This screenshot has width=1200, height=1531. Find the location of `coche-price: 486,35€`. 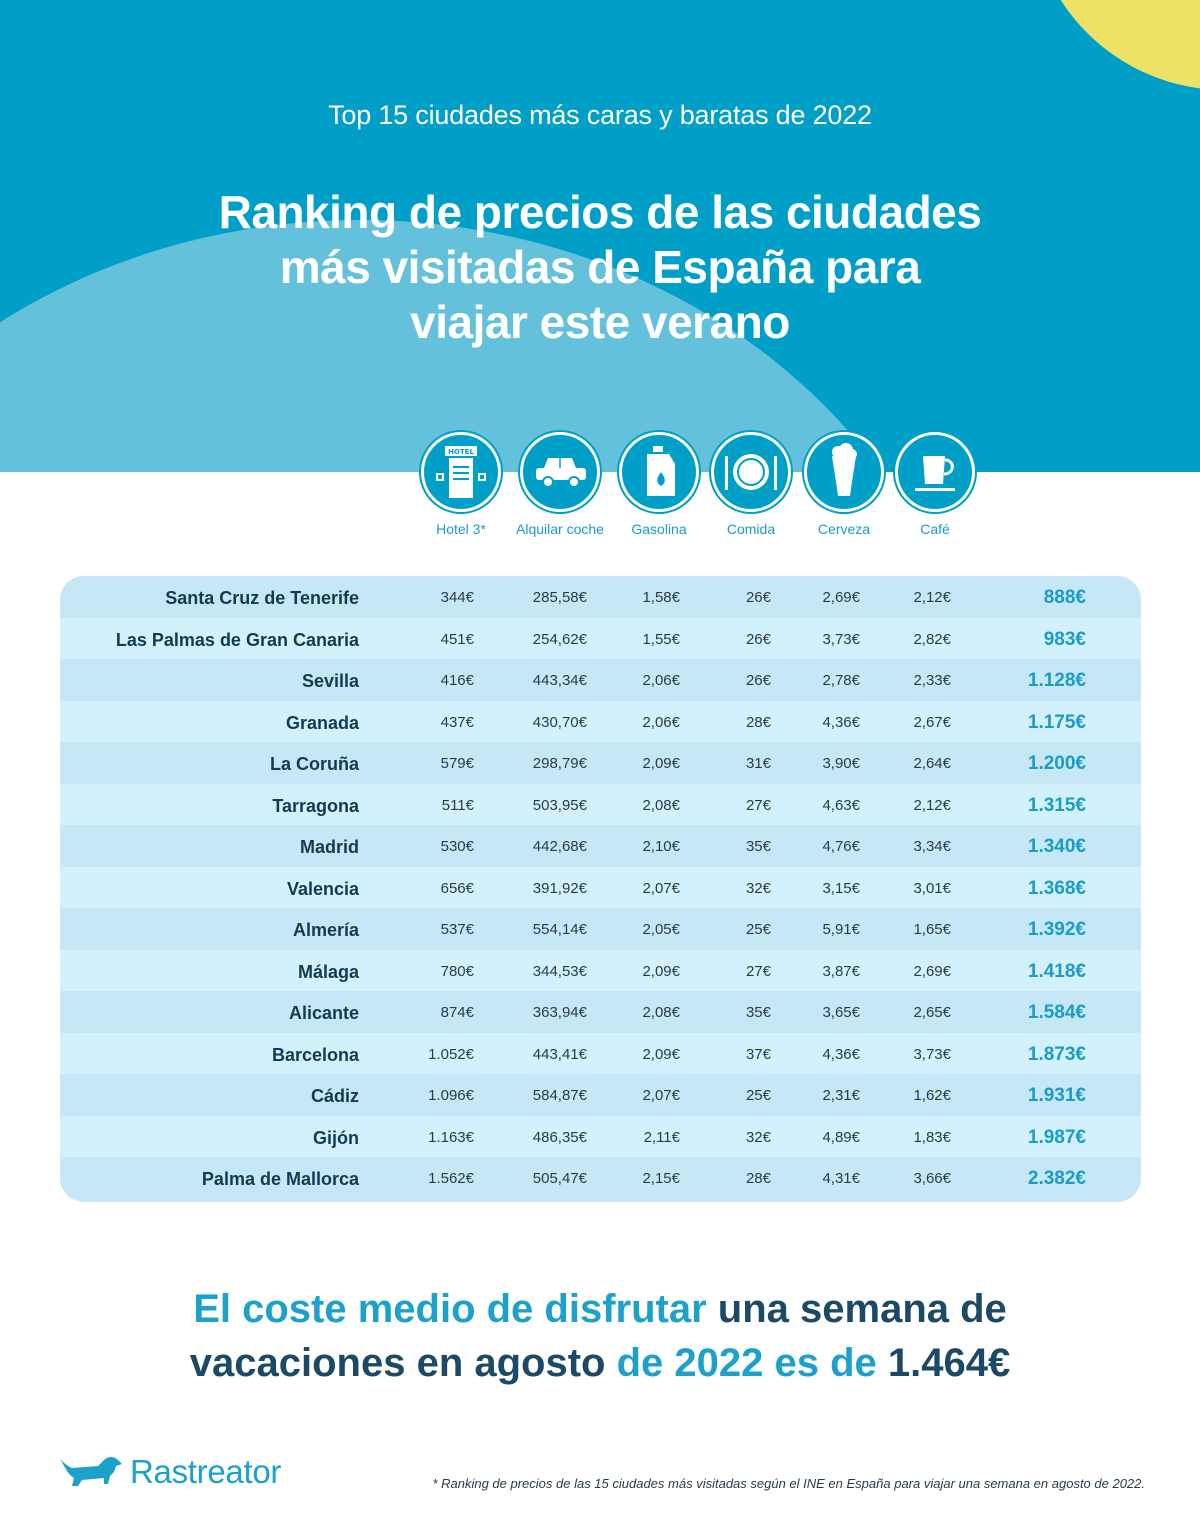

coche-price: 486,35€ is located at coordinates (559, 1137).